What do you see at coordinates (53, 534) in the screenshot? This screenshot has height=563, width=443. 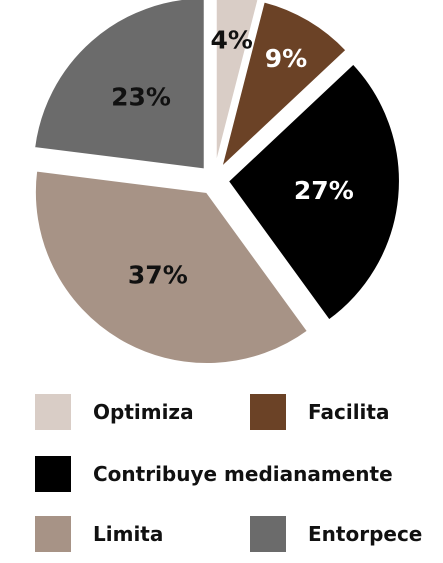 I see `legend-swatch-limita` at bounding box center [53, 534].